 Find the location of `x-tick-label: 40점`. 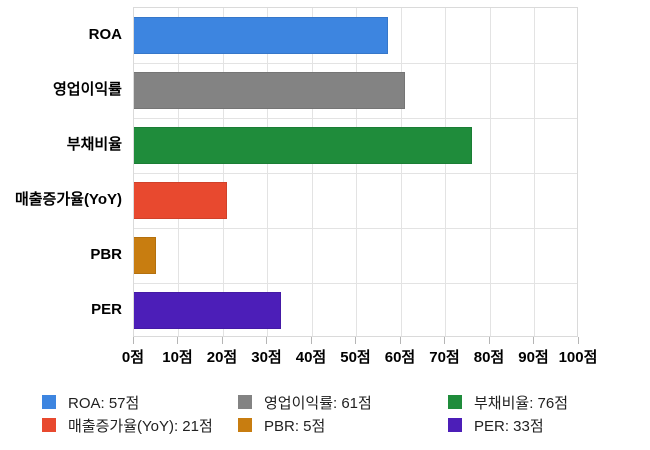

x-tick-label: 40점 is located at coordinates (311, 357).